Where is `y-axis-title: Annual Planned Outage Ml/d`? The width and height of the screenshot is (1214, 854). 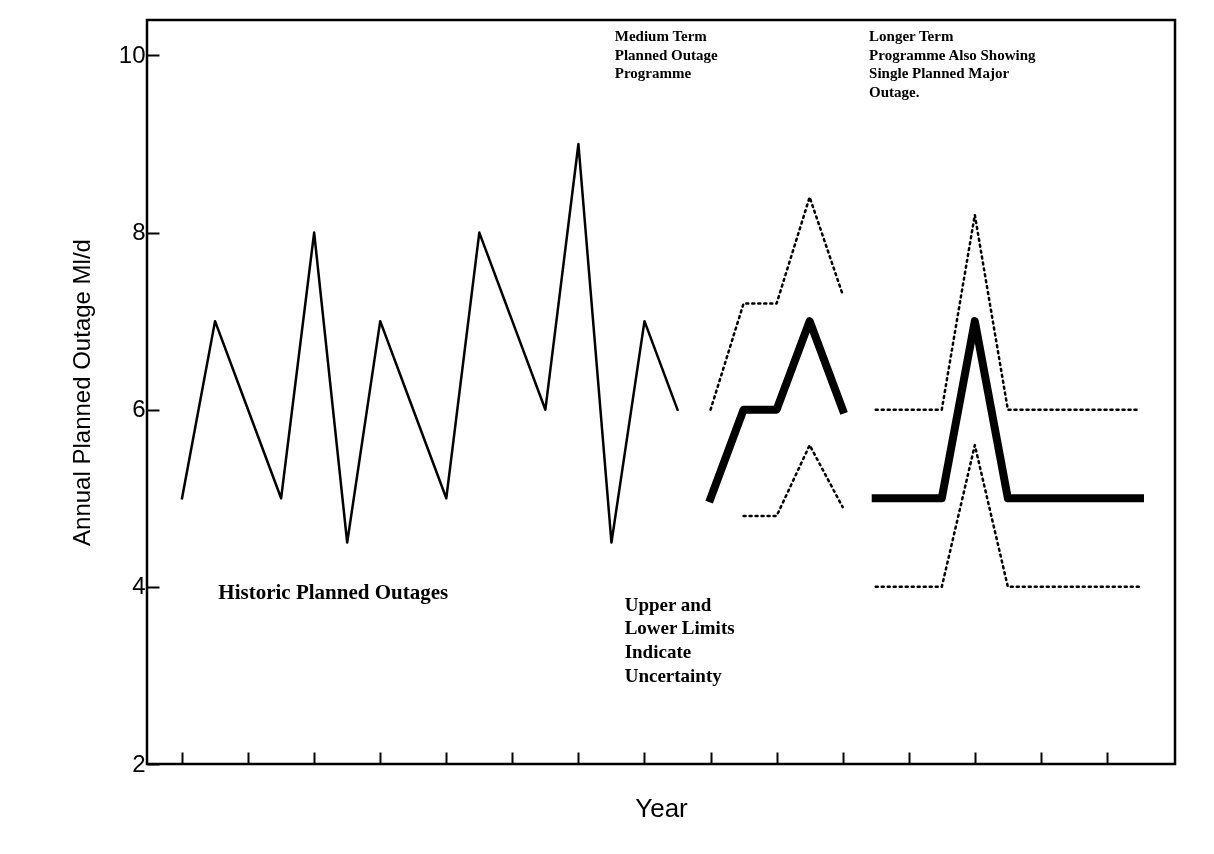 y-axis-title: Annual Planned Outage Ml/d is located at coordinates (81, 392).